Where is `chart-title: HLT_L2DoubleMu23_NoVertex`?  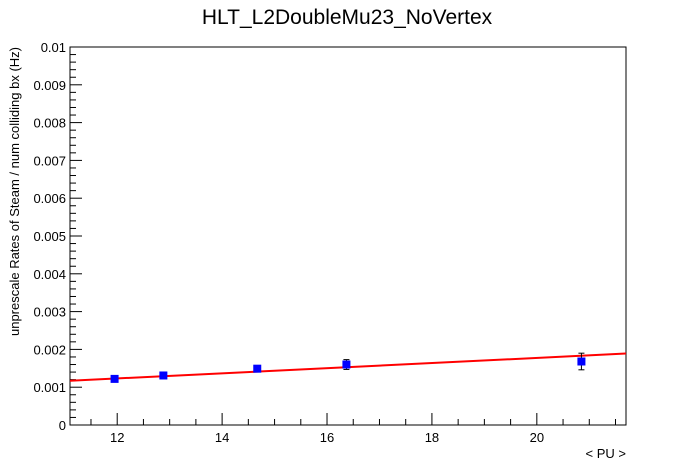
chart-title: HLT_L2DoubleMu23_NoVertex is located at coordinates (347, 17).